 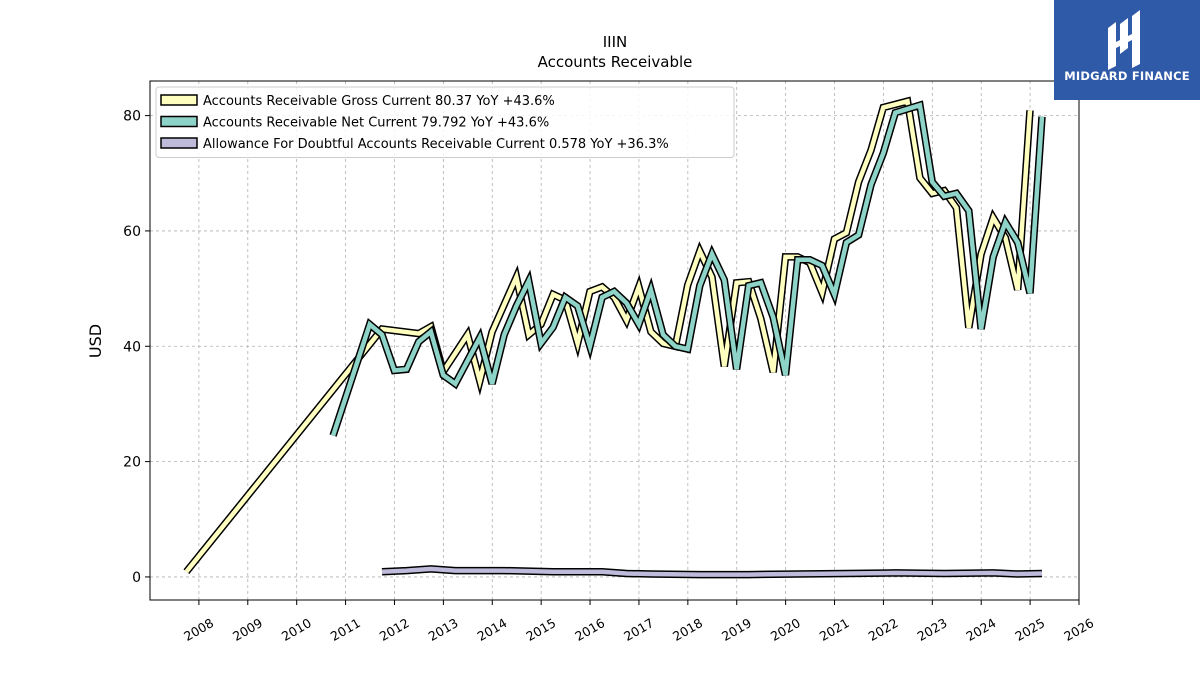 I want to click on chart-title: IIIN, so click(x=615, y=42).